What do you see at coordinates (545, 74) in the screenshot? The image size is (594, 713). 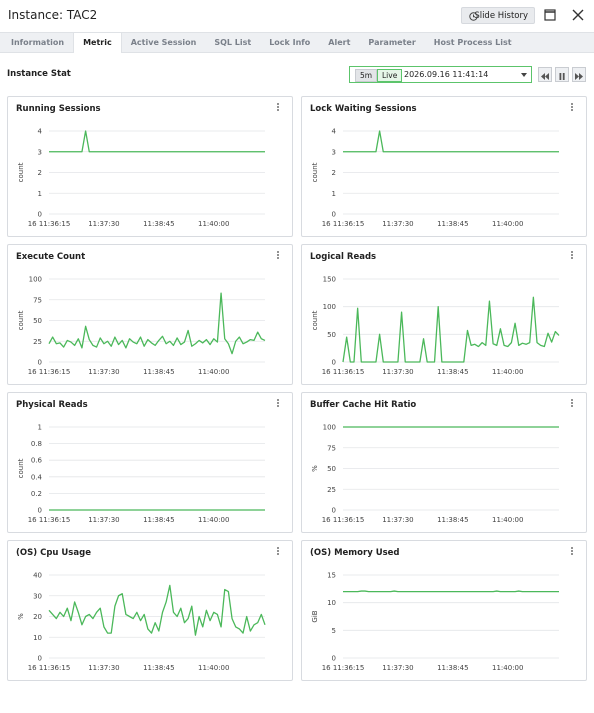 I see `rewind-button` at bounding box center [545, 74].